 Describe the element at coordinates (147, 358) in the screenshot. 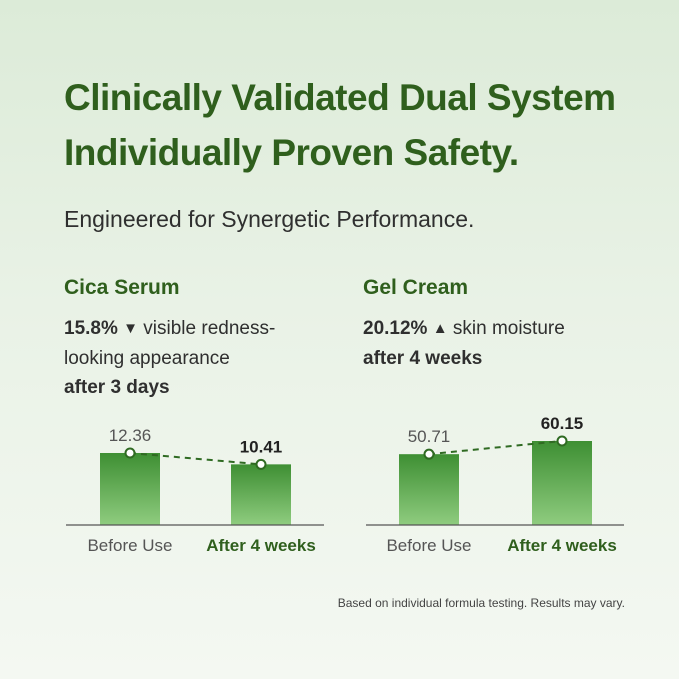

I see `desc-line-2: looking appearance` at that location.